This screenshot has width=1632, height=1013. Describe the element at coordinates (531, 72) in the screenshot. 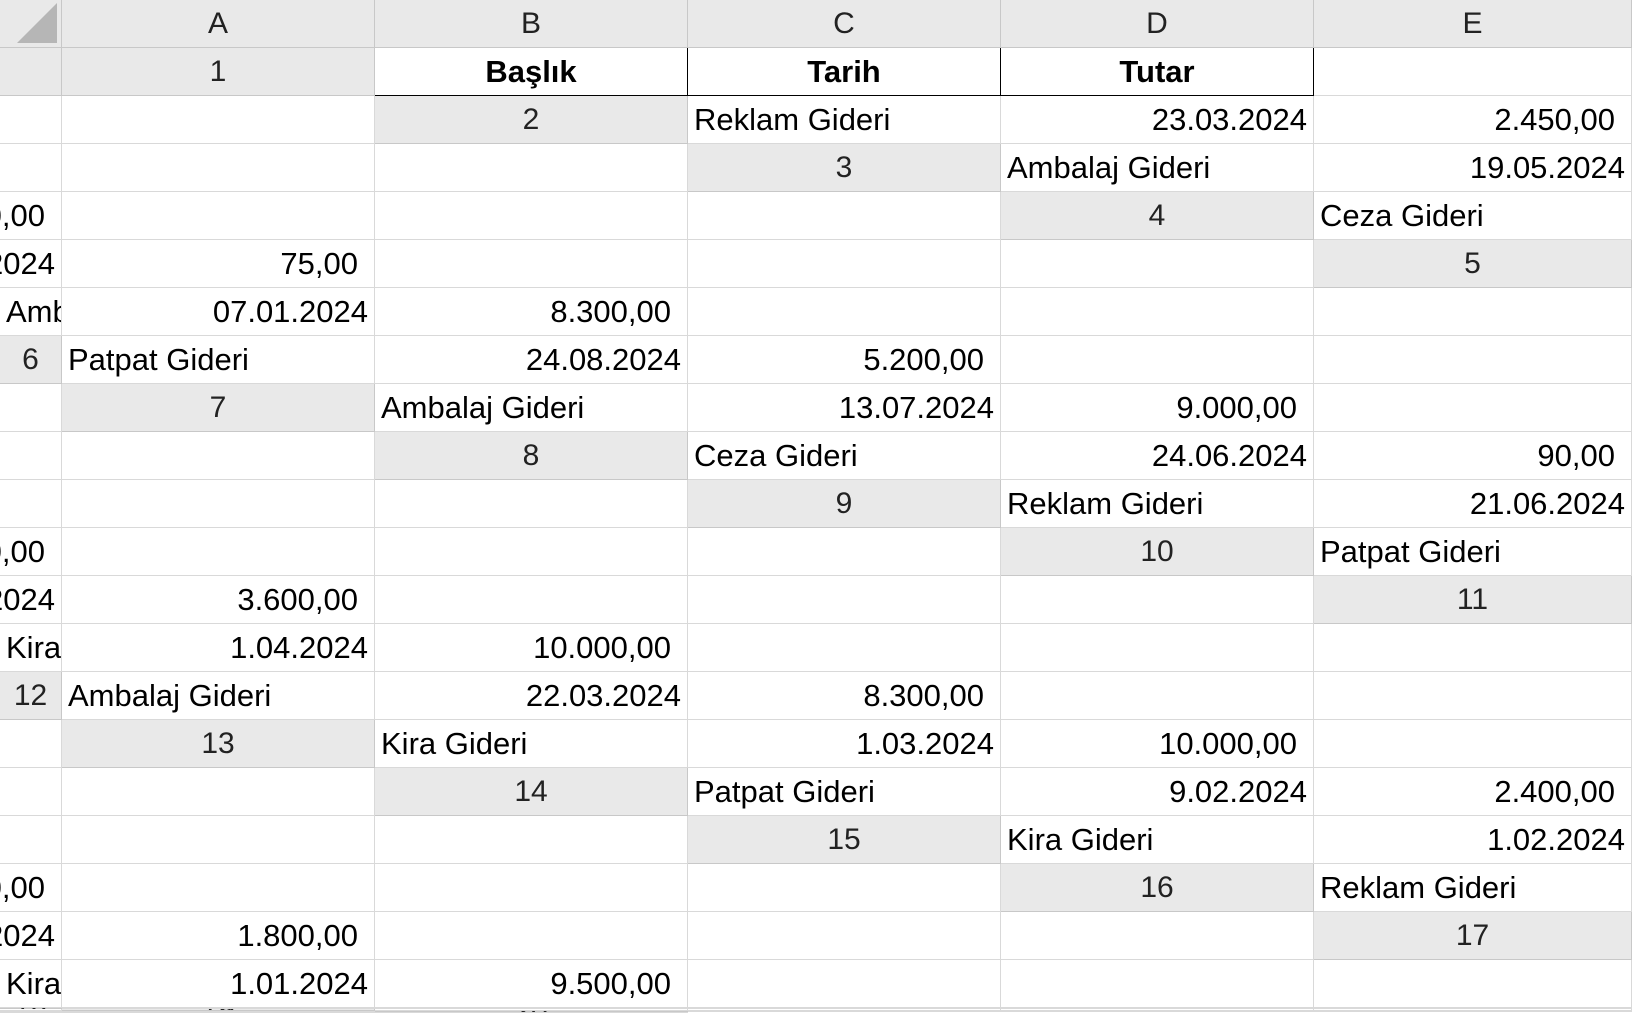

I see `cell-a1-header: Başlık` at that location.